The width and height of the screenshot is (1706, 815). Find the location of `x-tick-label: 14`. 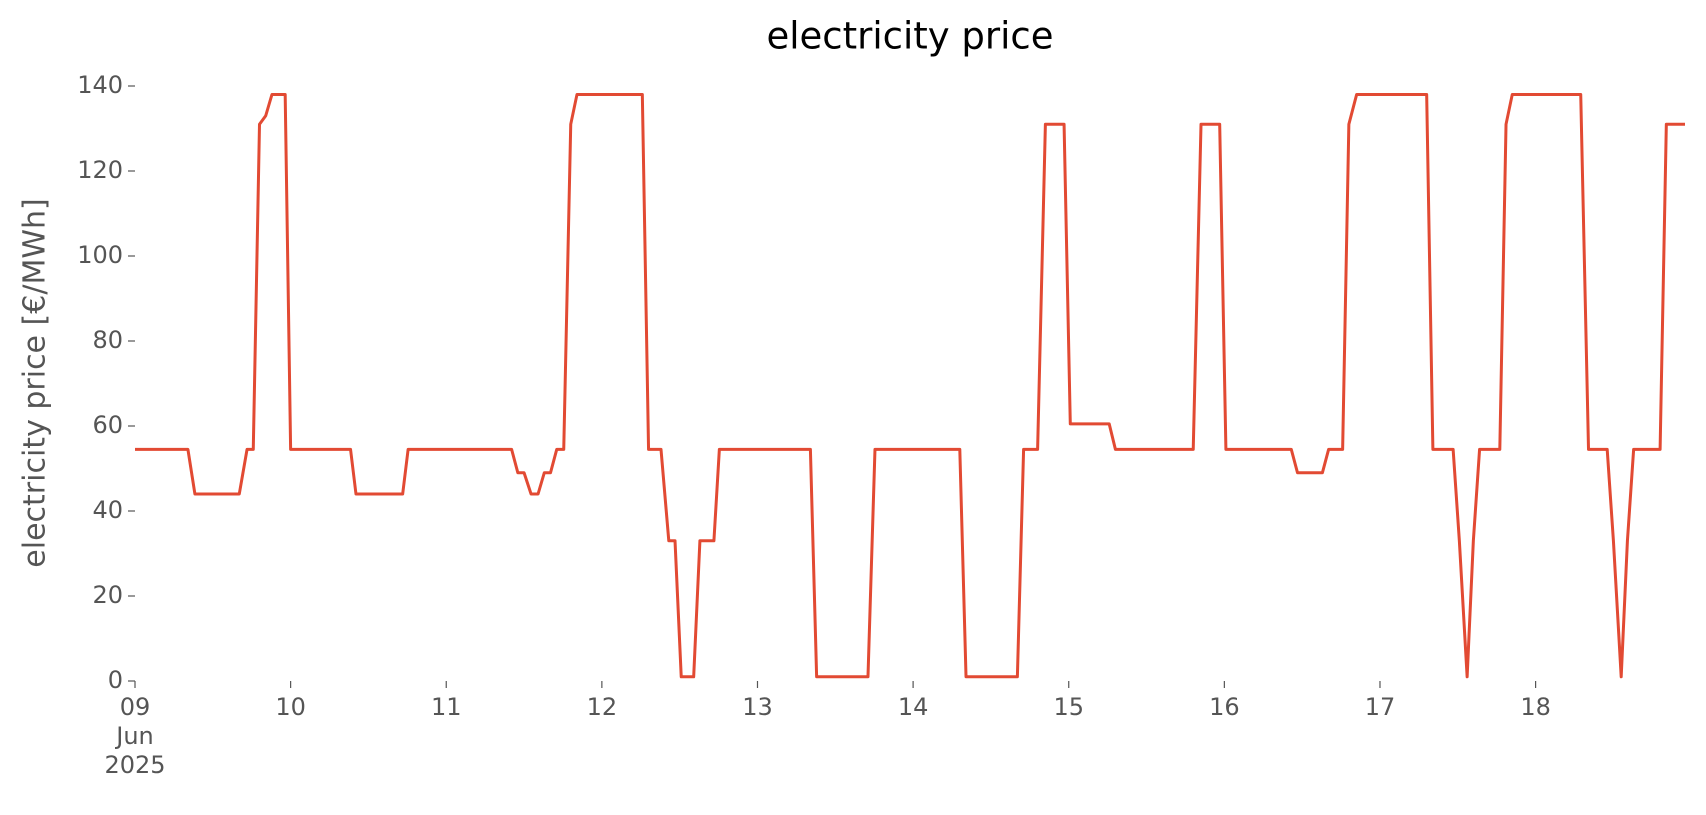

x-tick-label: 14 is located at coordinates (913, 707).